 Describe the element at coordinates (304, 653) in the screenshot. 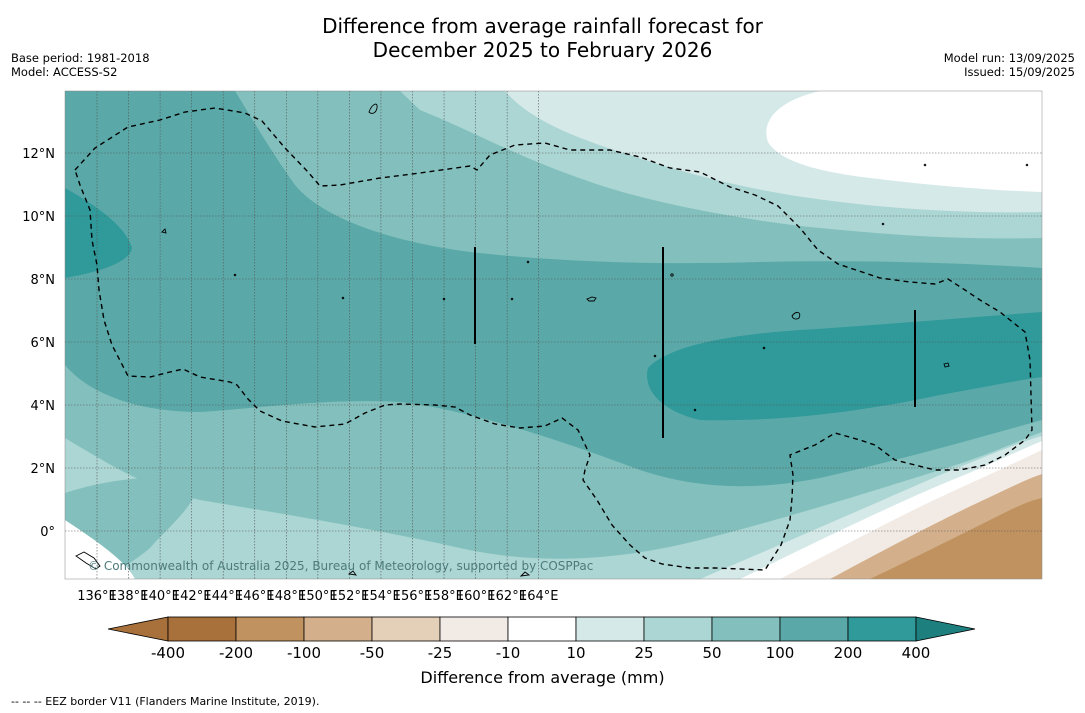

I see `colorbar-tick-label: -100` at that location.